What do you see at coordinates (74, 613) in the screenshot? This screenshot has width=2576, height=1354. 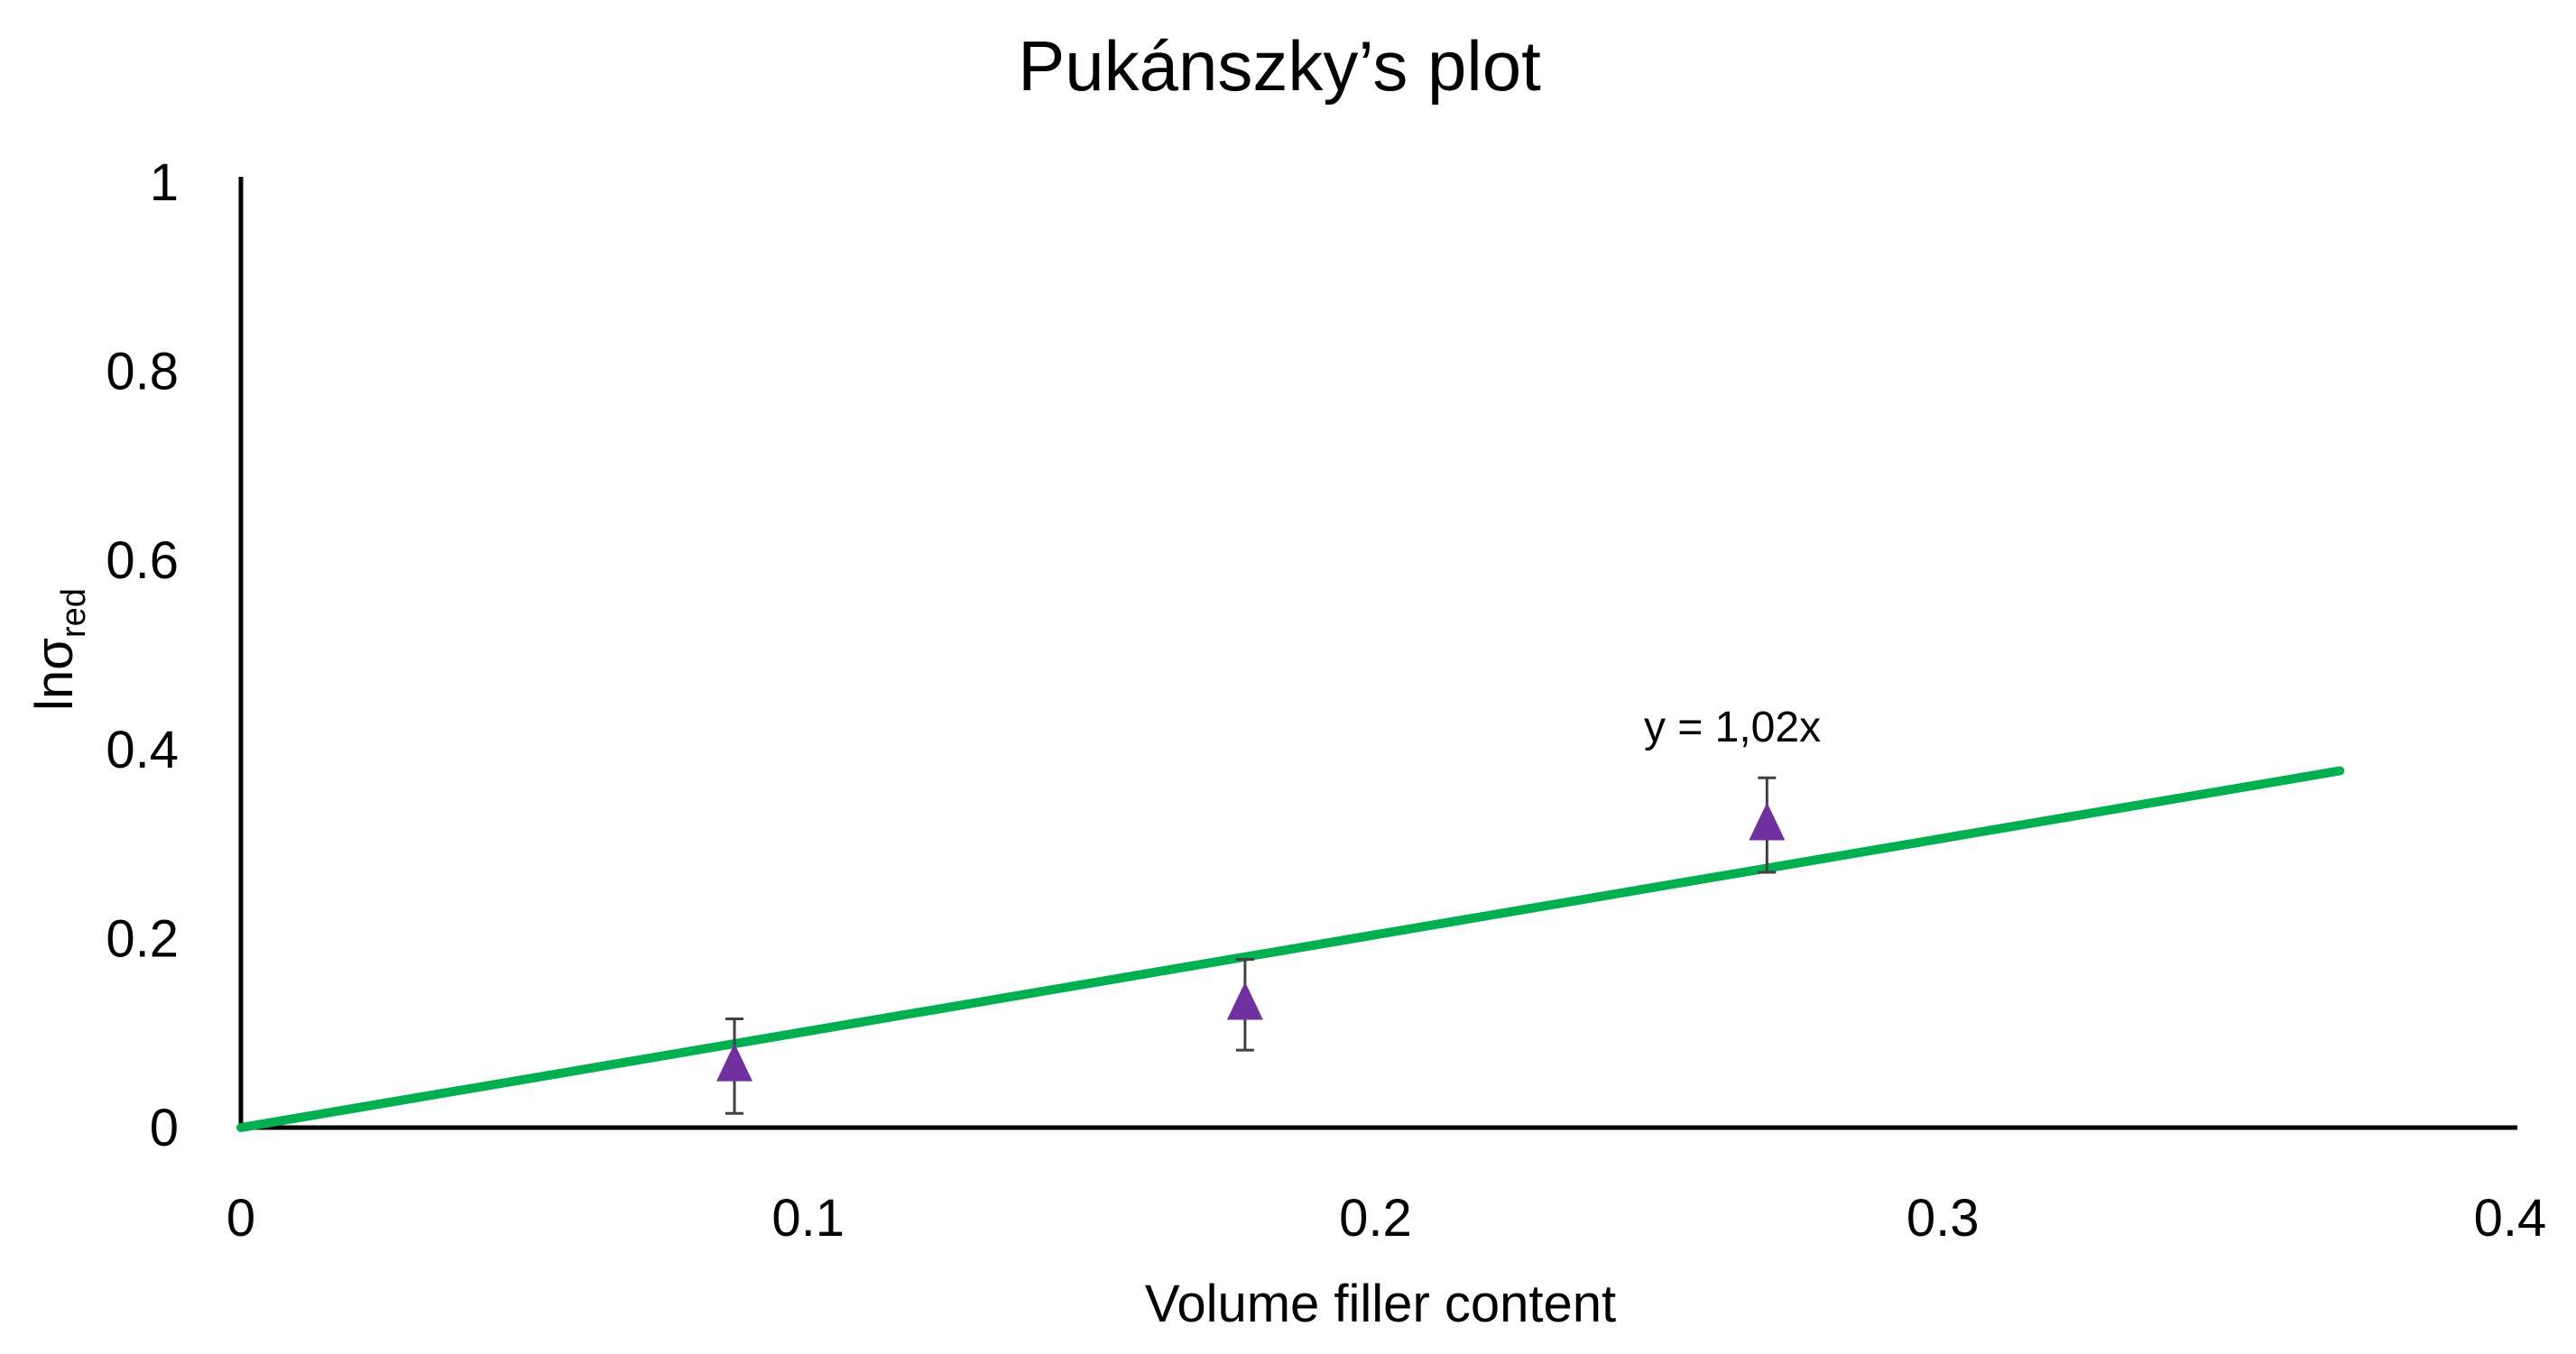 I see `y-axis-label-subscript: red` at bounding box center [74, 613].